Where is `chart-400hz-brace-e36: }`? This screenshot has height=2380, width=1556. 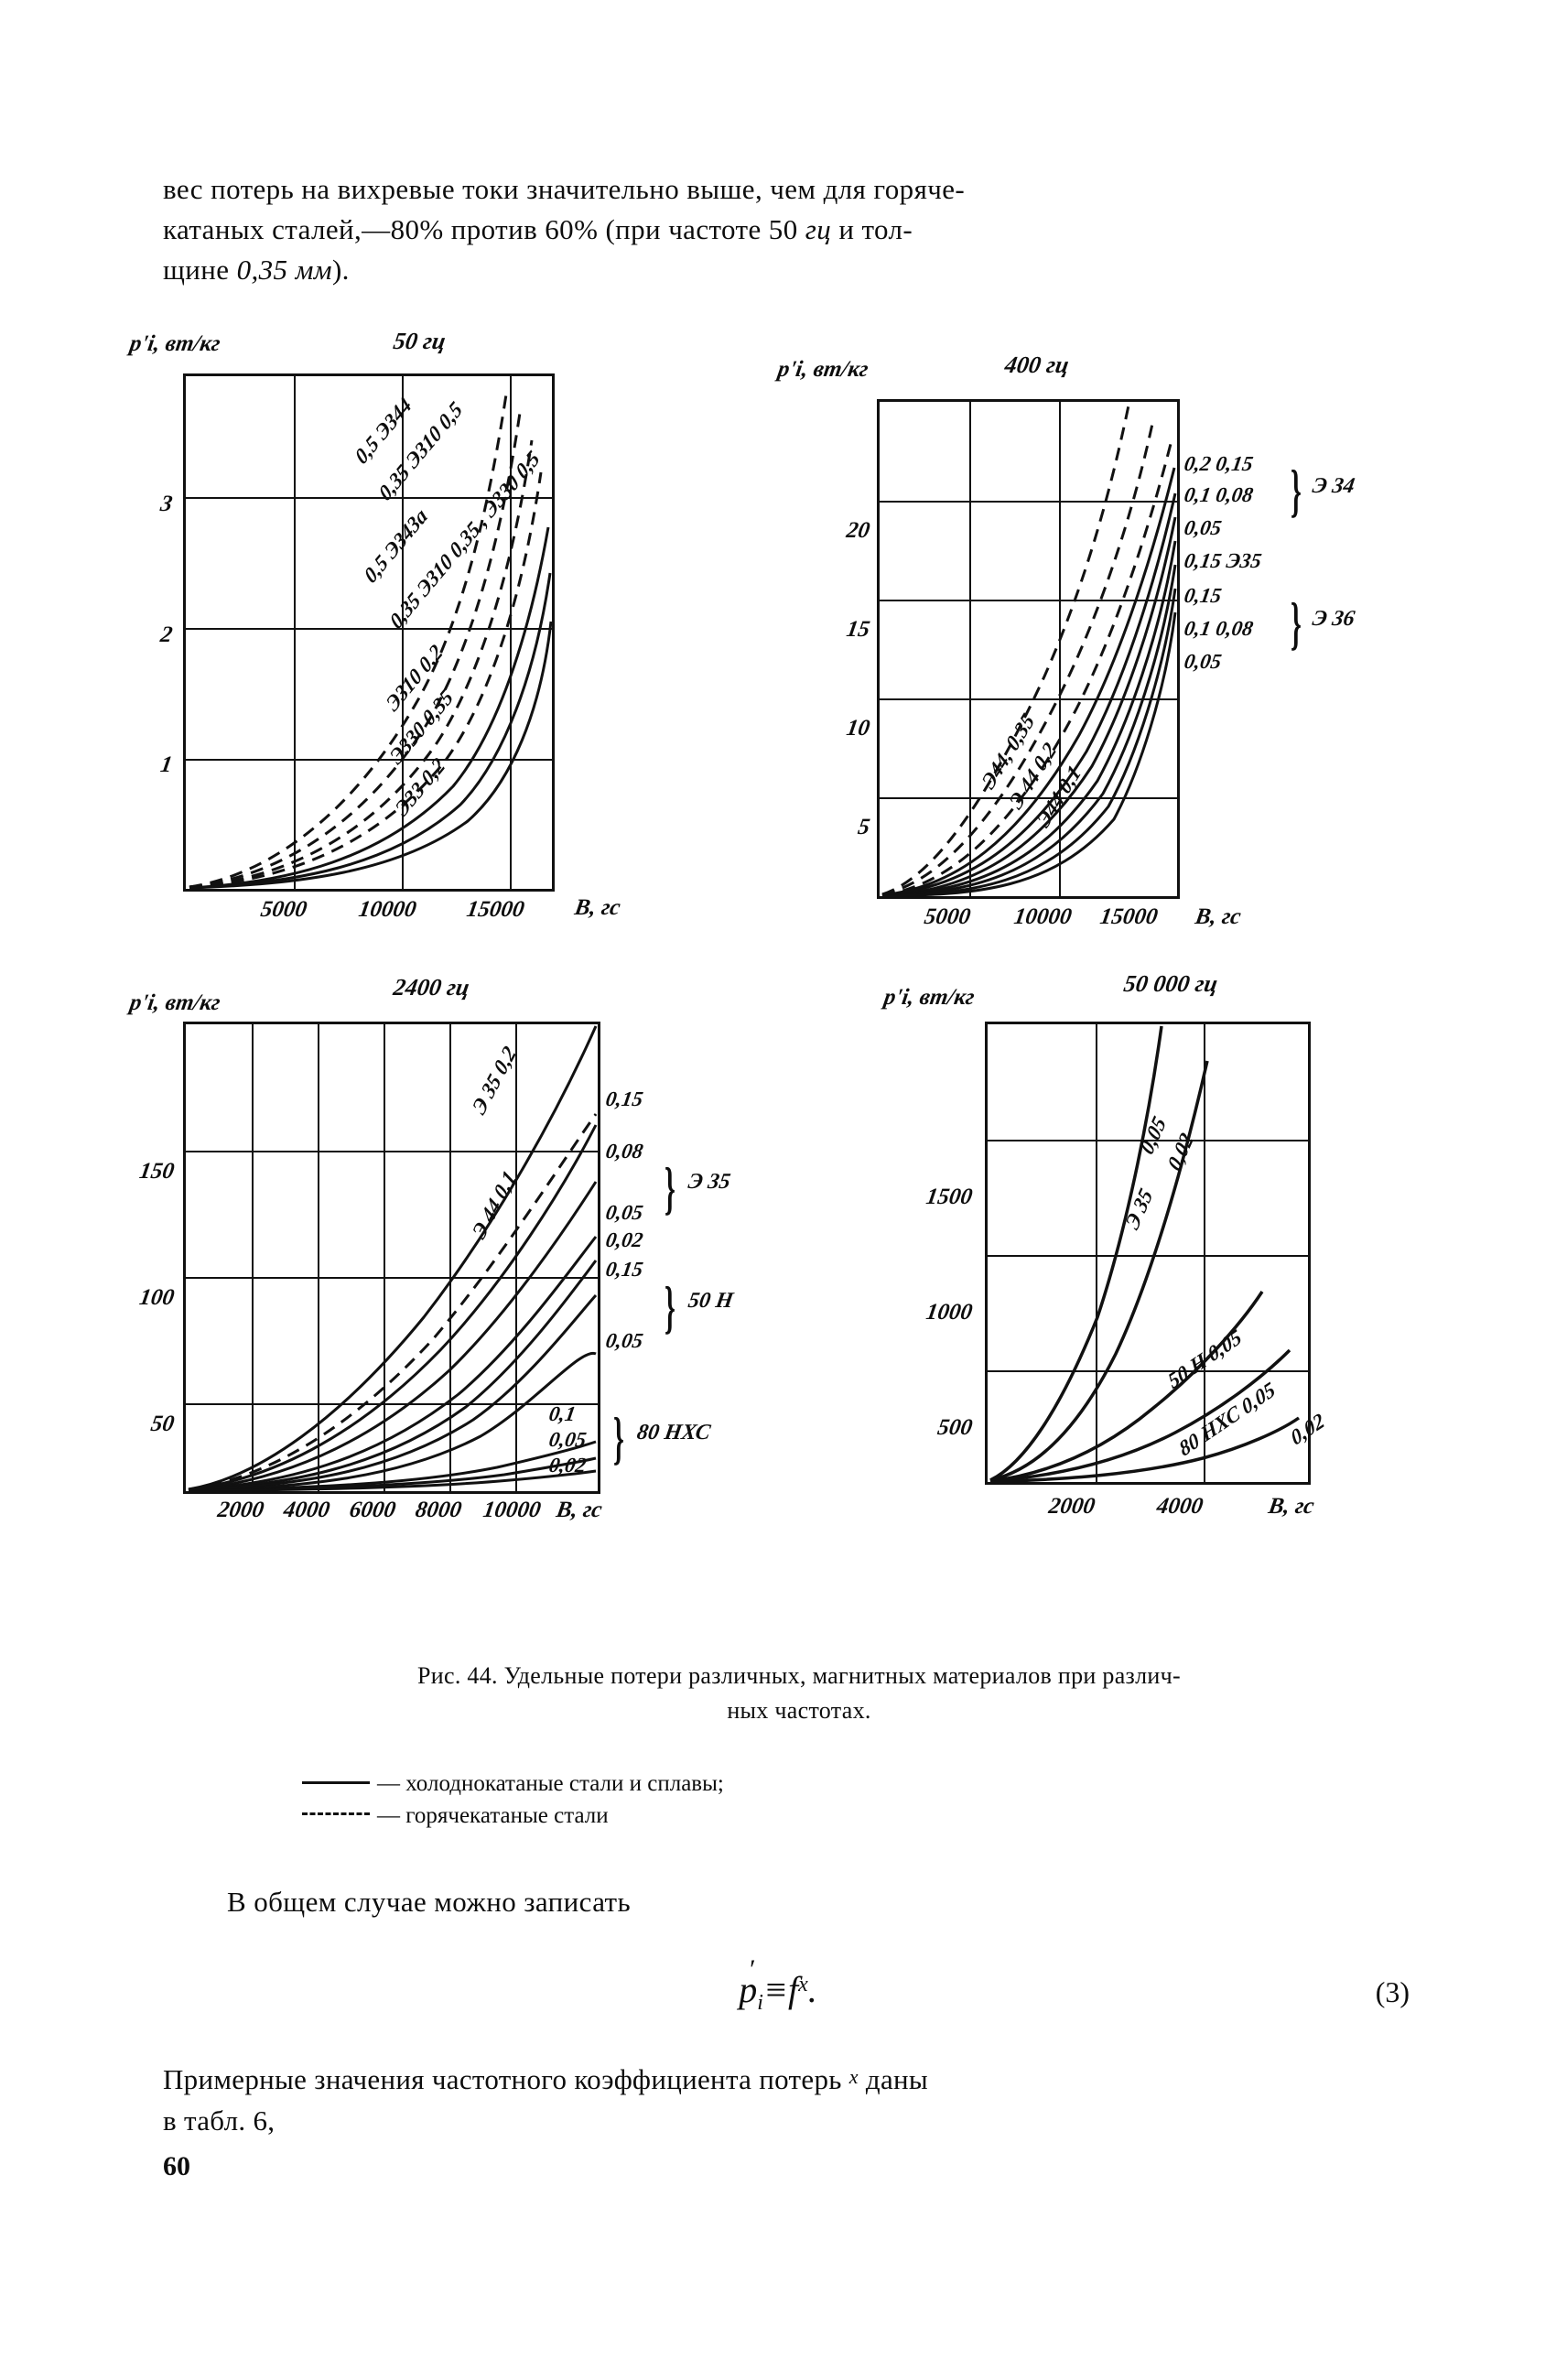 chart-400hz-brace-e36: } is located at coordinates (1296, 624).